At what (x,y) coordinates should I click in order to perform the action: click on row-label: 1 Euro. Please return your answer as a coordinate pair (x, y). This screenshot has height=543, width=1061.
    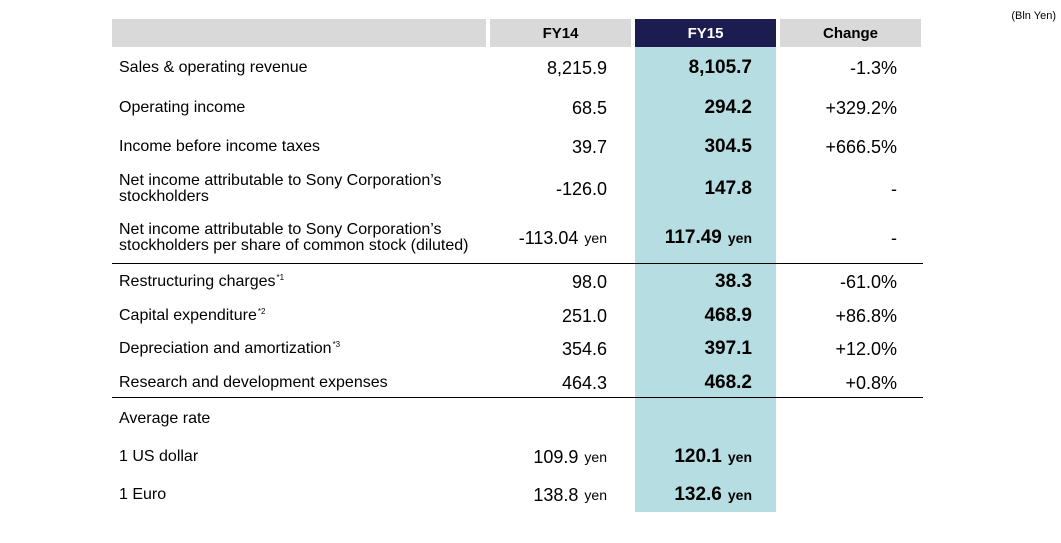
    Looking at the image, I should click on (143, 494).